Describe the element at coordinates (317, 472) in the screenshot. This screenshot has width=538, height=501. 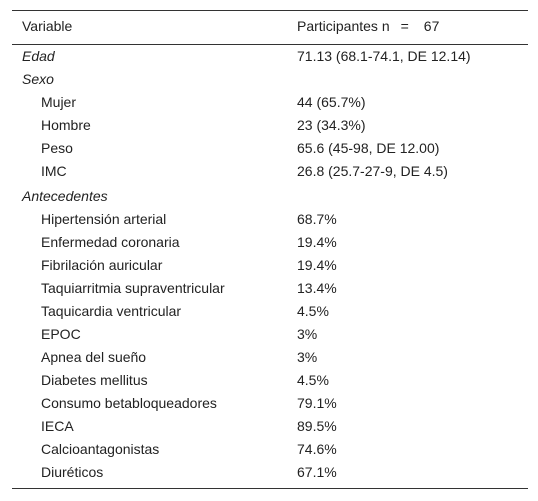
I see `row-value: 67.1%` at that location.